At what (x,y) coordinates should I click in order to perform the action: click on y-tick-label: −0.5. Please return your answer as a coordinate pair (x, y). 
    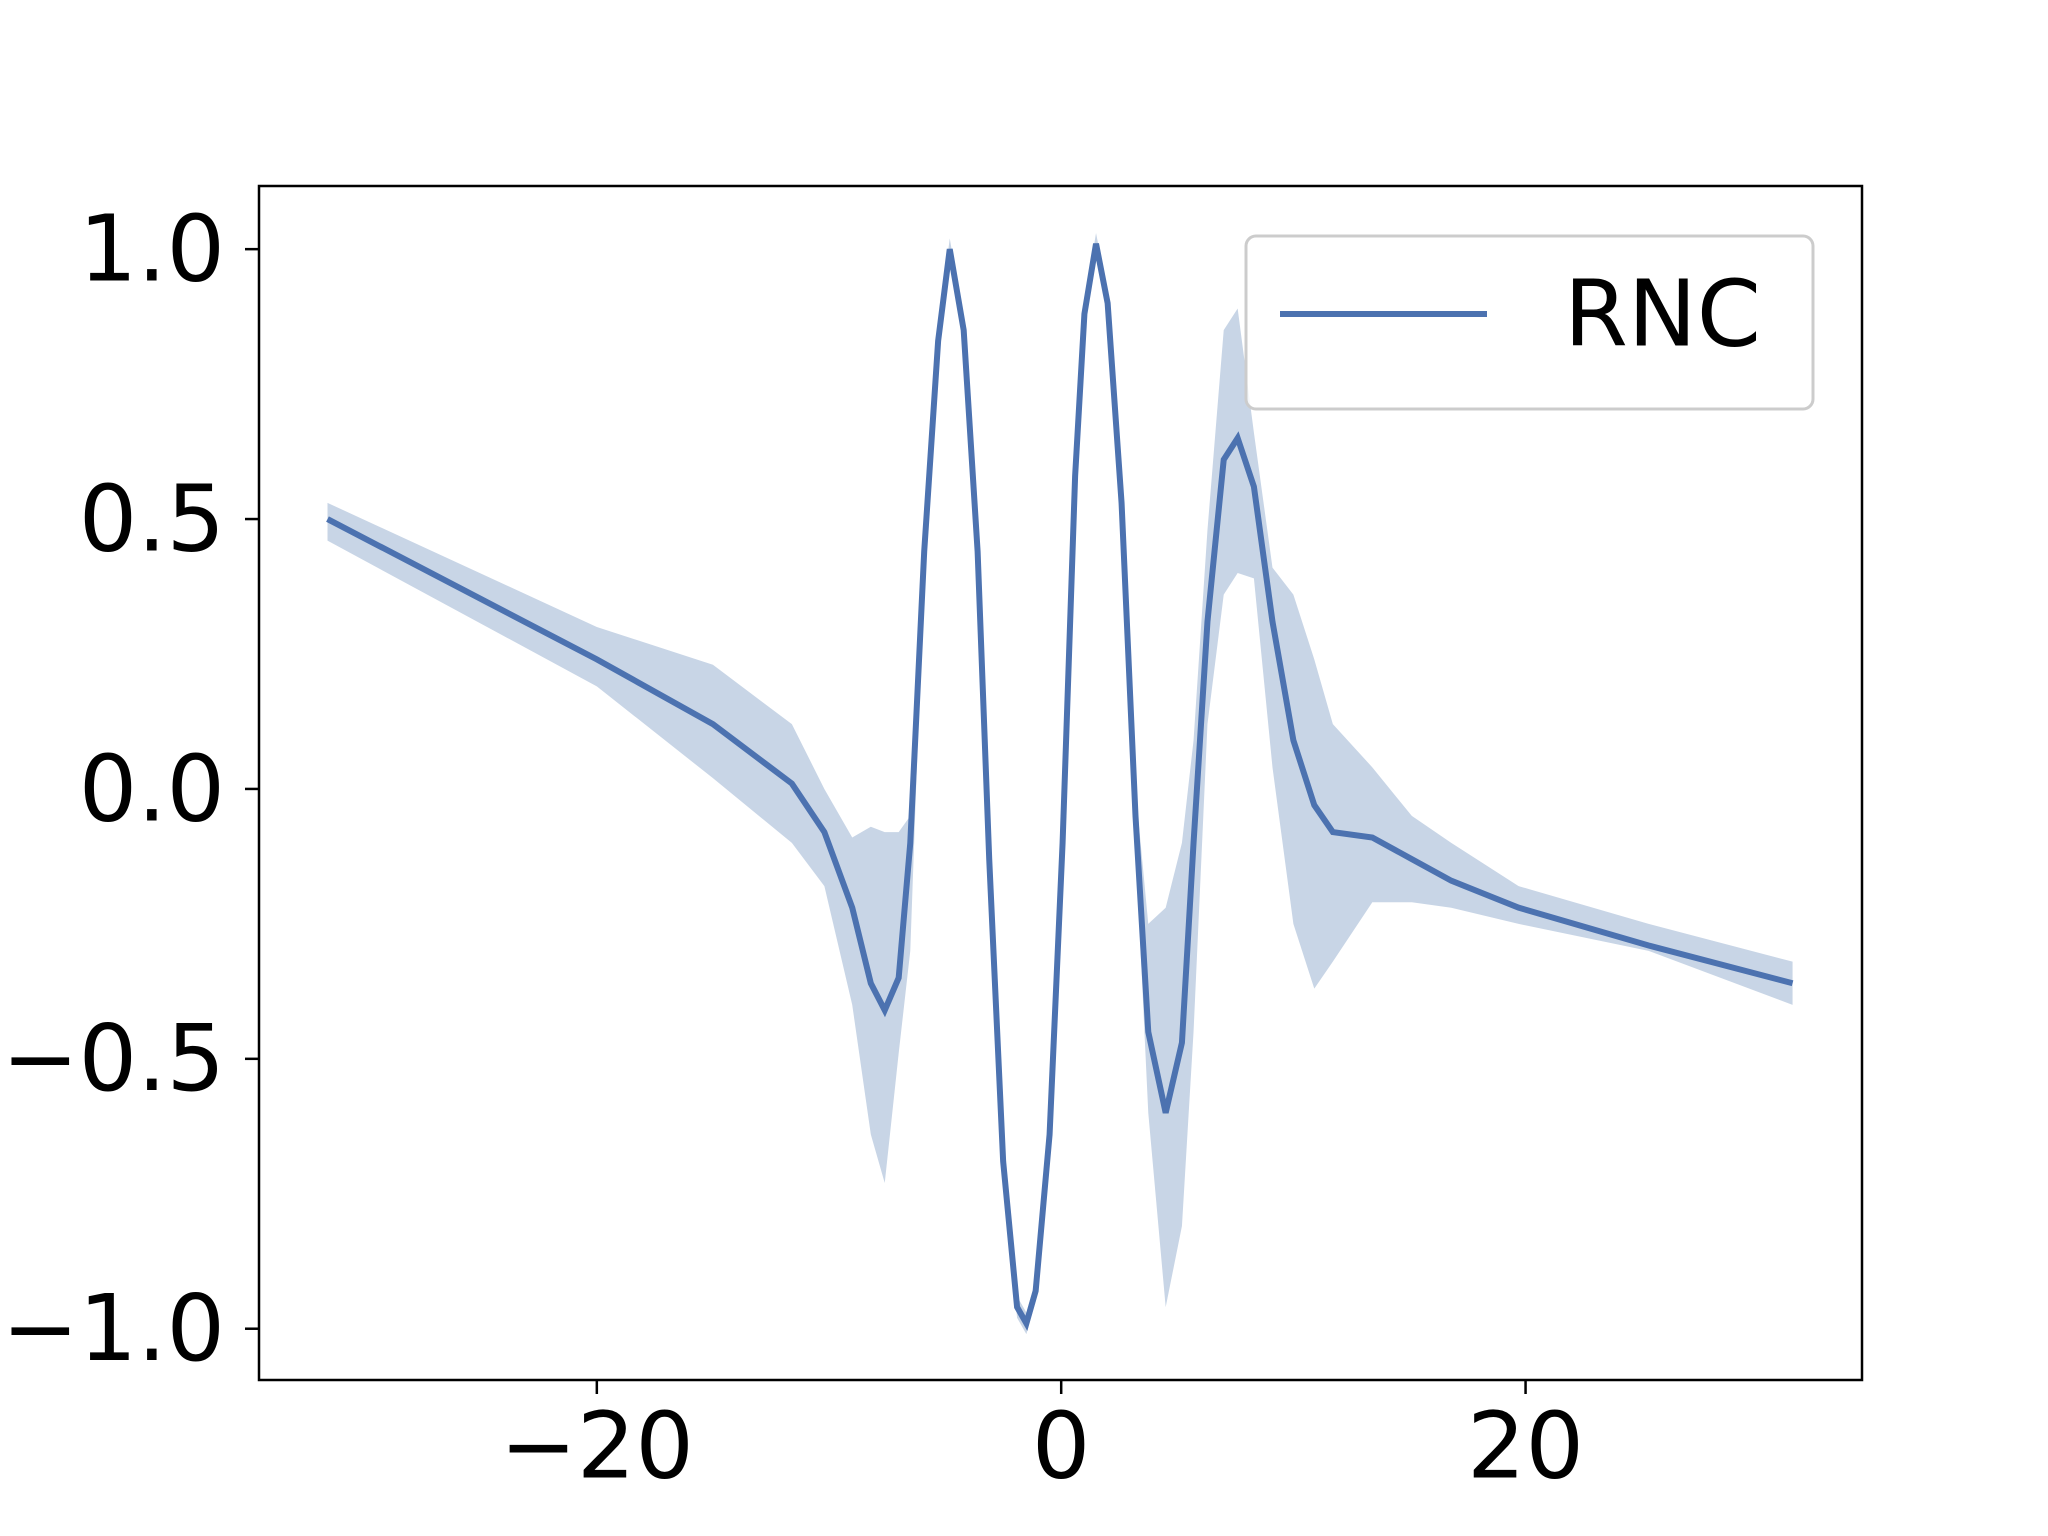
    Looking at the image, I should click on (113, 1058).